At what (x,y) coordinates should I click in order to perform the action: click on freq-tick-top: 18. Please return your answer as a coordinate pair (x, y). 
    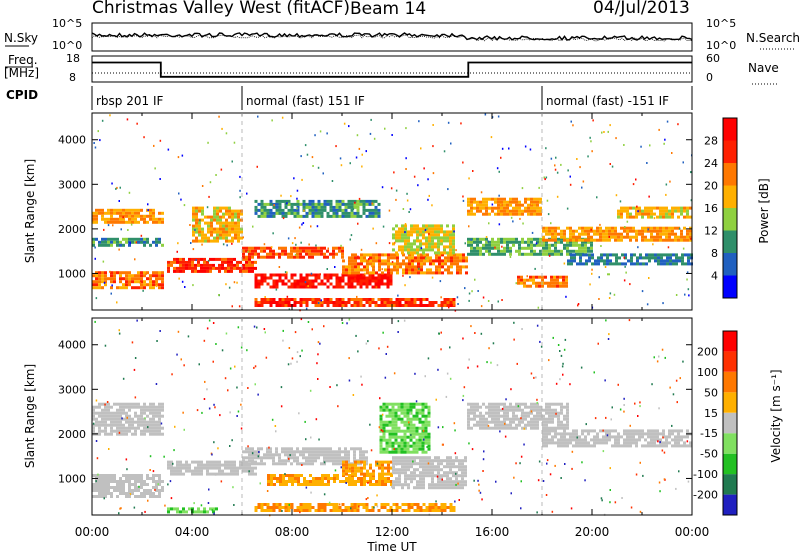
    Looking at the image, I should click on (73, 58).